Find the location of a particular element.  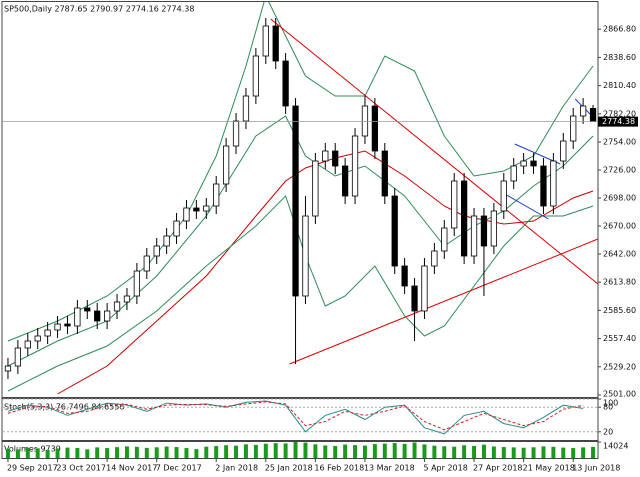

y-tick-label: 2782.20 is located at coordinates (619, 113).